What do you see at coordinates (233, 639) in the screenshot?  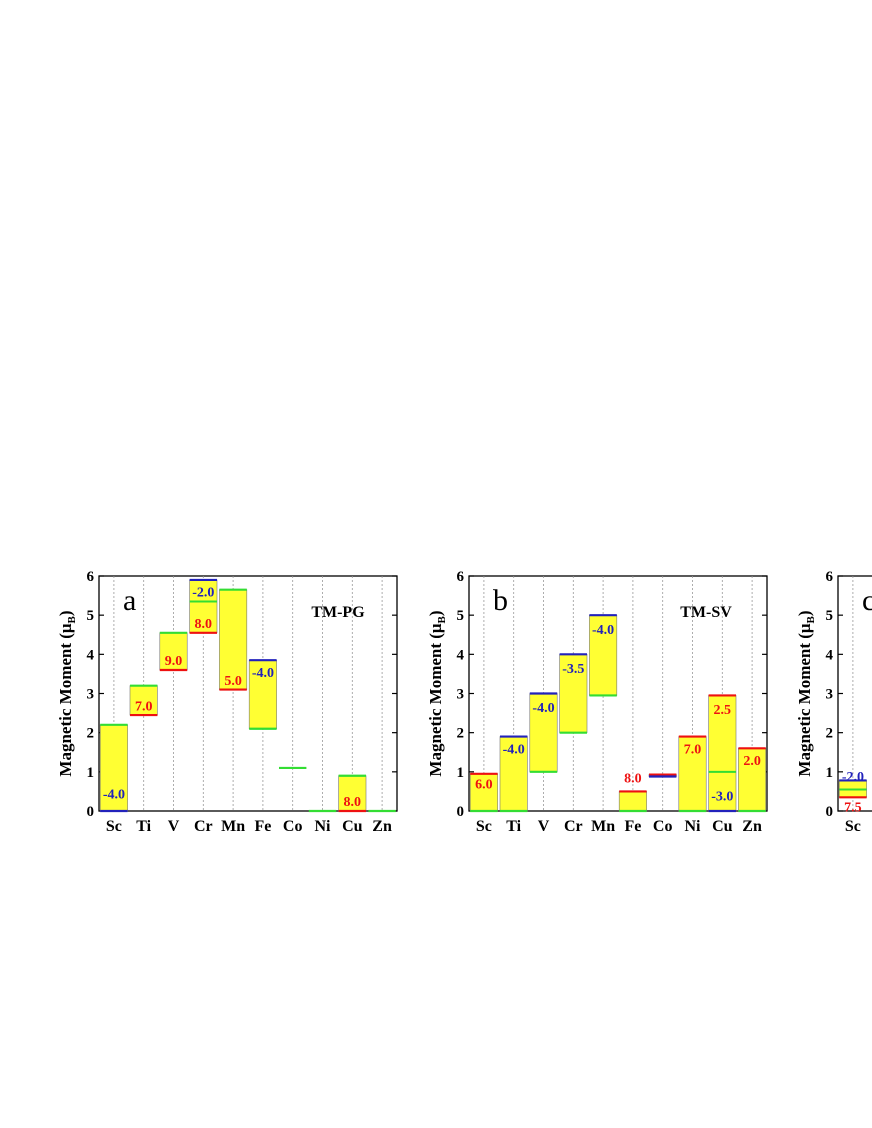 I see `bar-mn: 5.0` at bounding box center [233, 639].